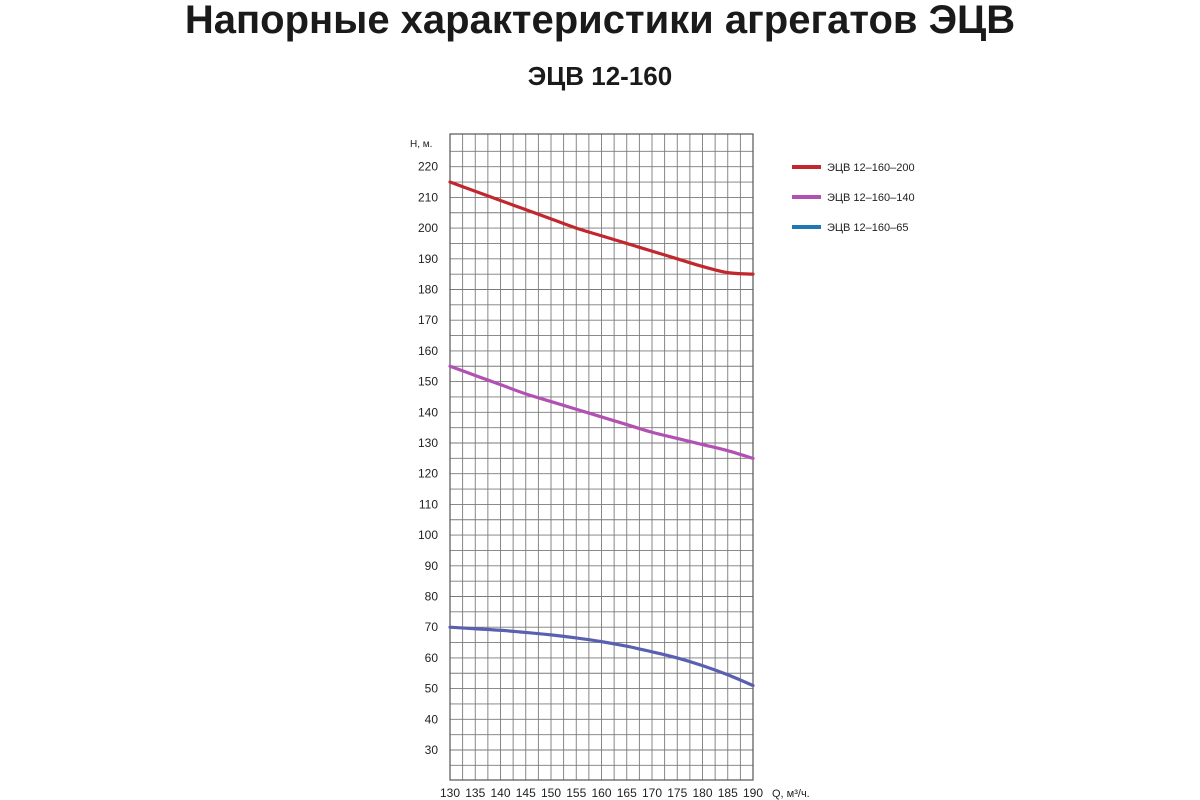 Image resolution: width=1200 pixels, height=800 pixels. What do you see at coordinates (428, 474) in the screenshot?
I see `y-tick-label: 120` at bounding box center [428, 474].